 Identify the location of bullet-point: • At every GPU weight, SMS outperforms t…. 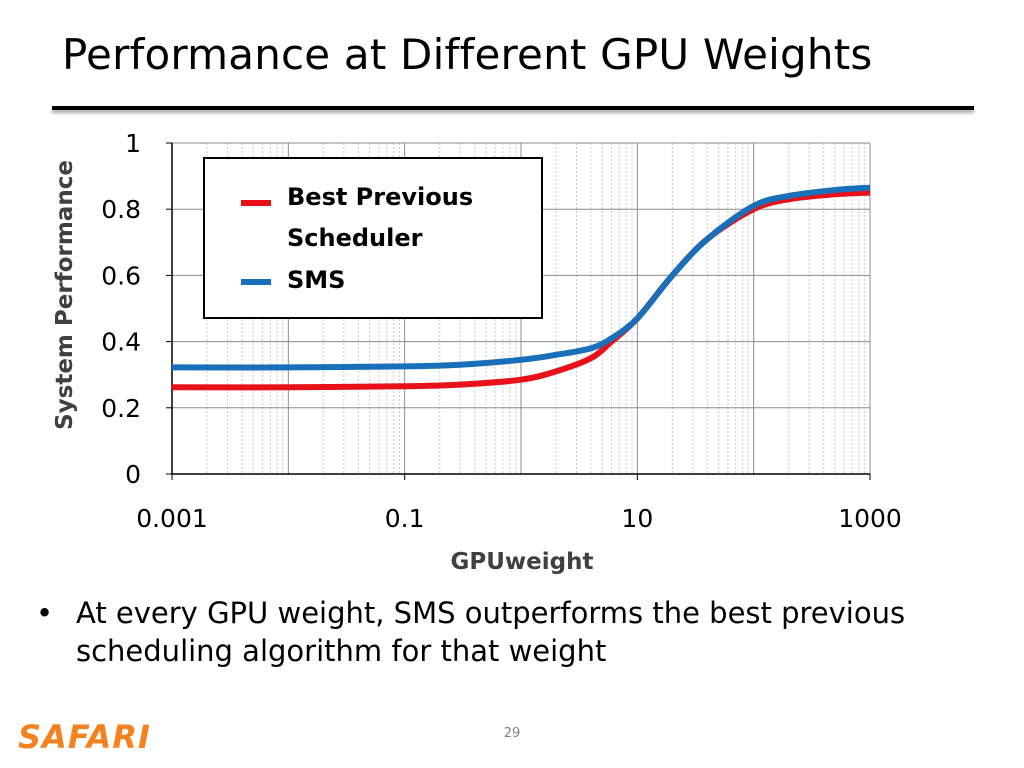
(516, 632).